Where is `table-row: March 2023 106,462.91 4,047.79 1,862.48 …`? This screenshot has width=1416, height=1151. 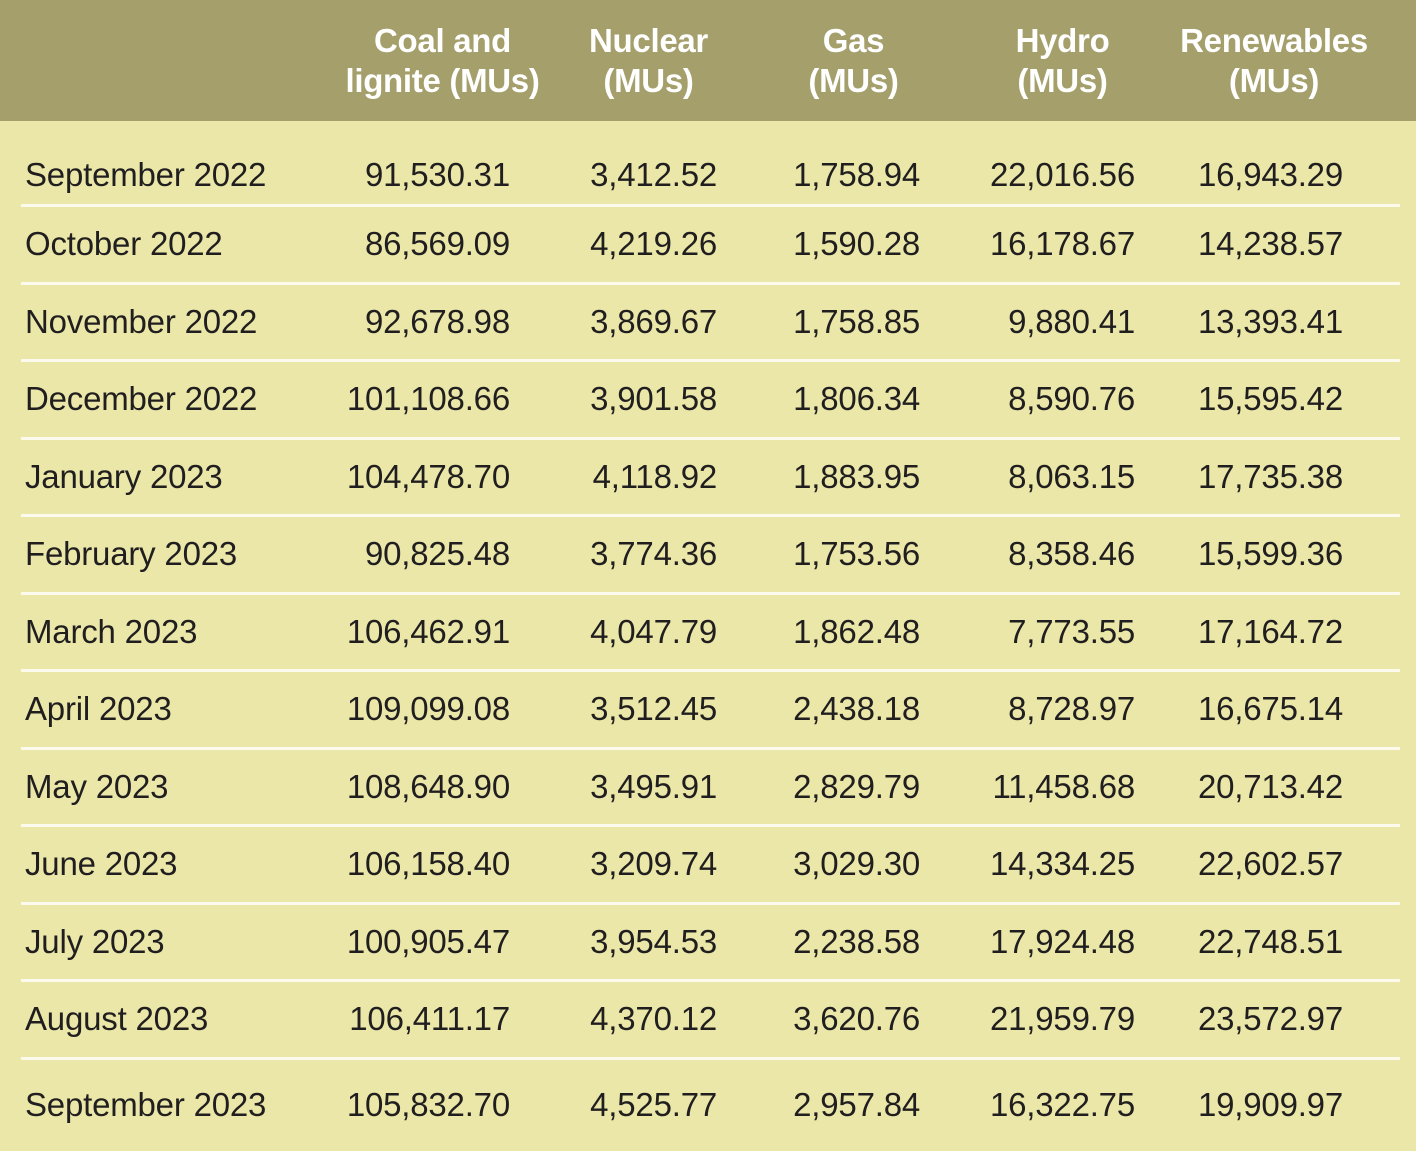
table-row: March 2023 106,462.91 4,047.79 1,862.48 … is located at coordinates (708, 632).